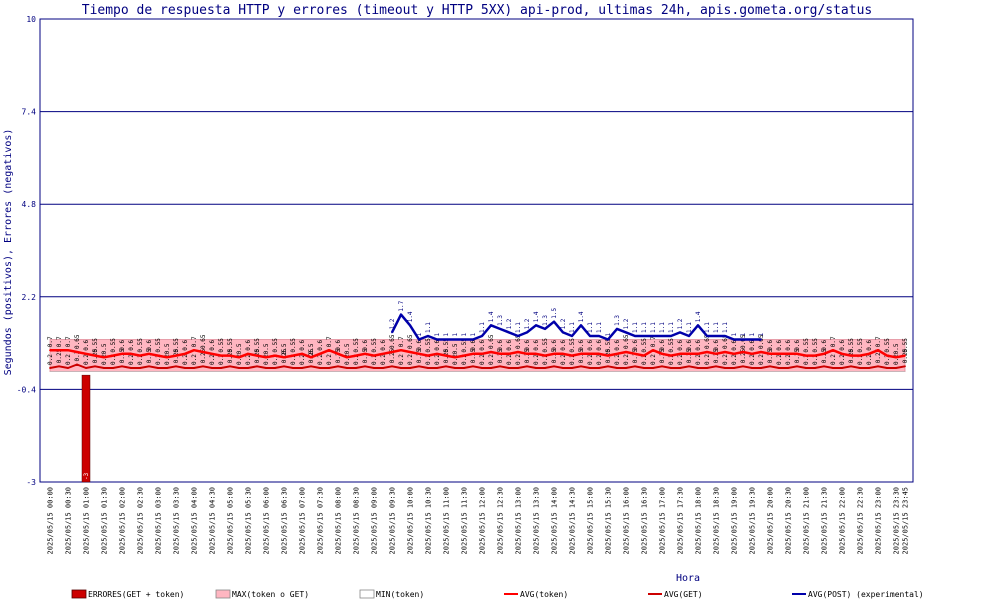  I want to click on x-tick-label: 2025/05/15 14:00, so click(555, 520).